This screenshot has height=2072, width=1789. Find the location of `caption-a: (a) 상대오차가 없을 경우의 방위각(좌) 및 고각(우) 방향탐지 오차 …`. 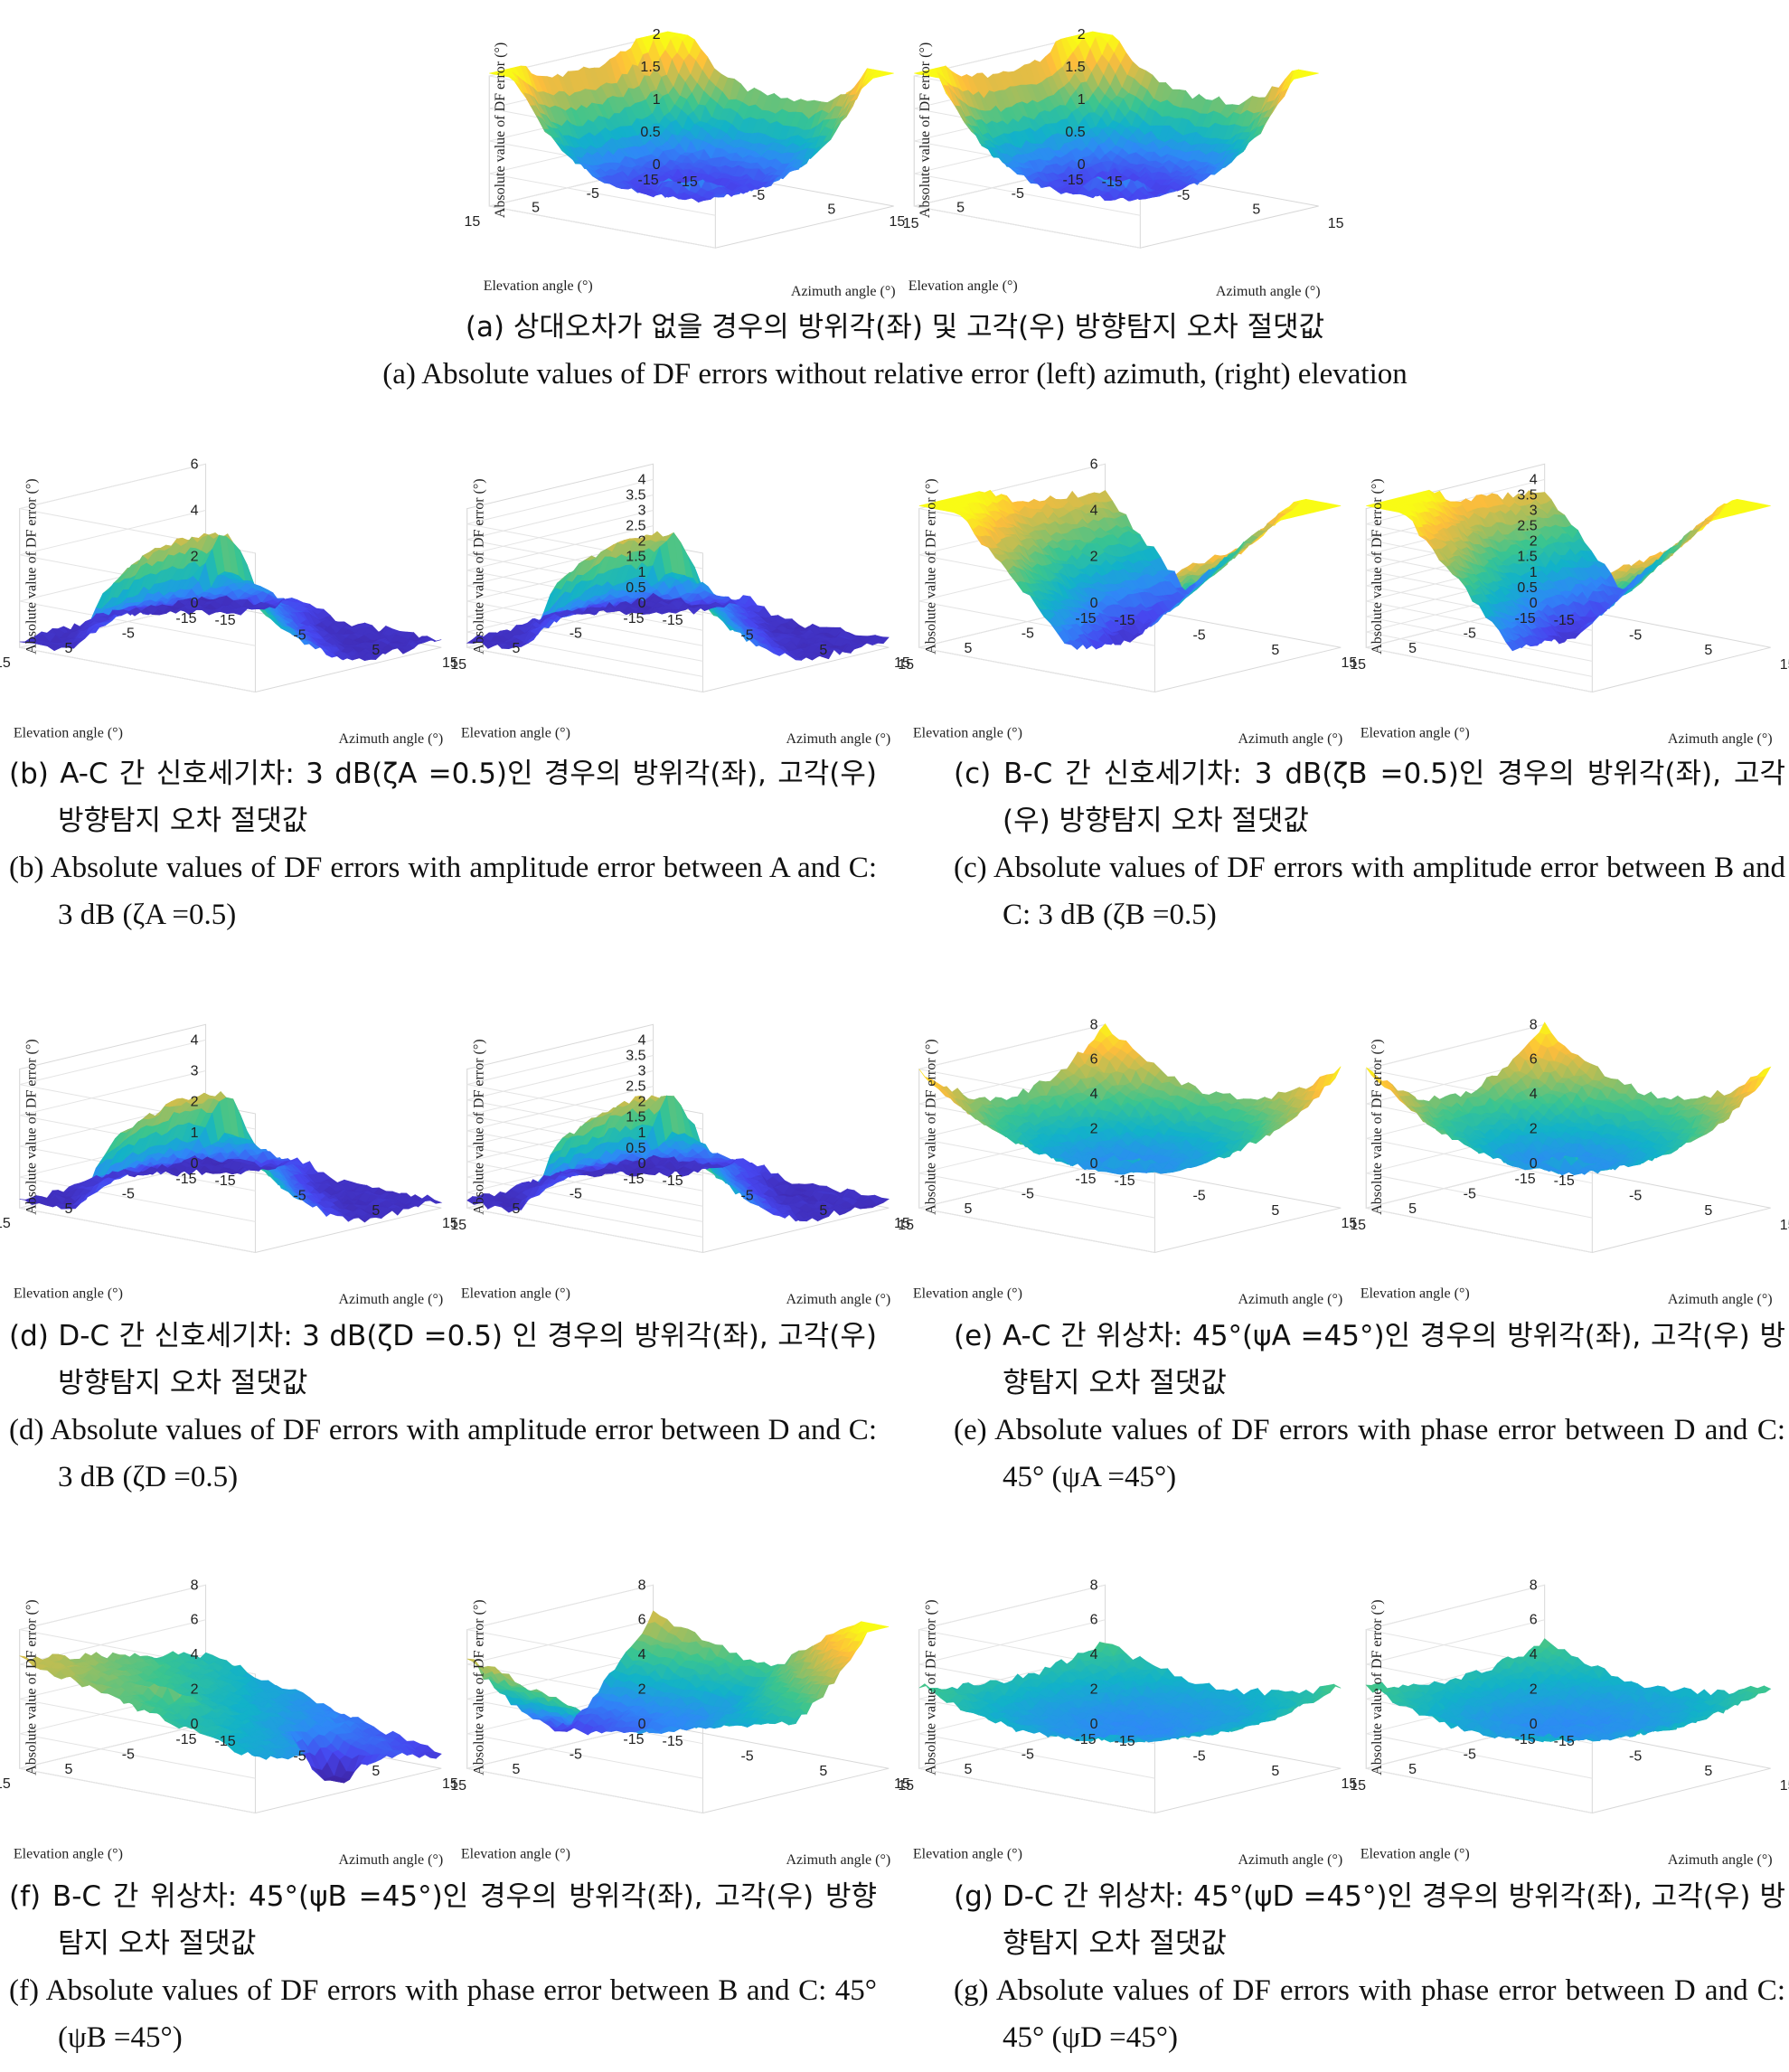

caption-a: (a) 상대오차가 없을 경우의 방위각(좌) 및 고각(우) 방향탐지 오차 … is located at coordinates (895, 351).